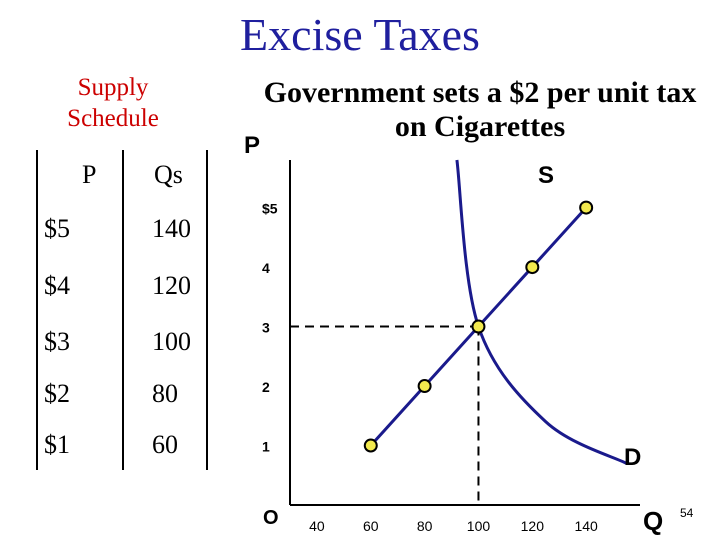  What do you see at coordinates (168, 174) in the screenshot?
I see `column-header-qs: Qs` at bounding box center [168, 174].